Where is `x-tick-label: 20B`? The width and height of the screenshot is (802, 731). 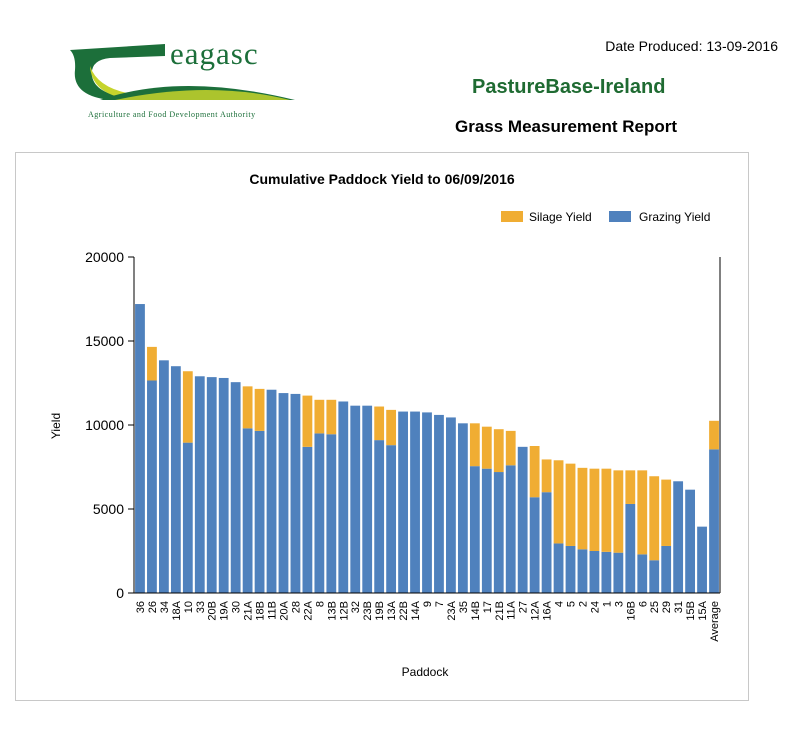 x-tick-label: 20B is located at coordinates (213, 611).